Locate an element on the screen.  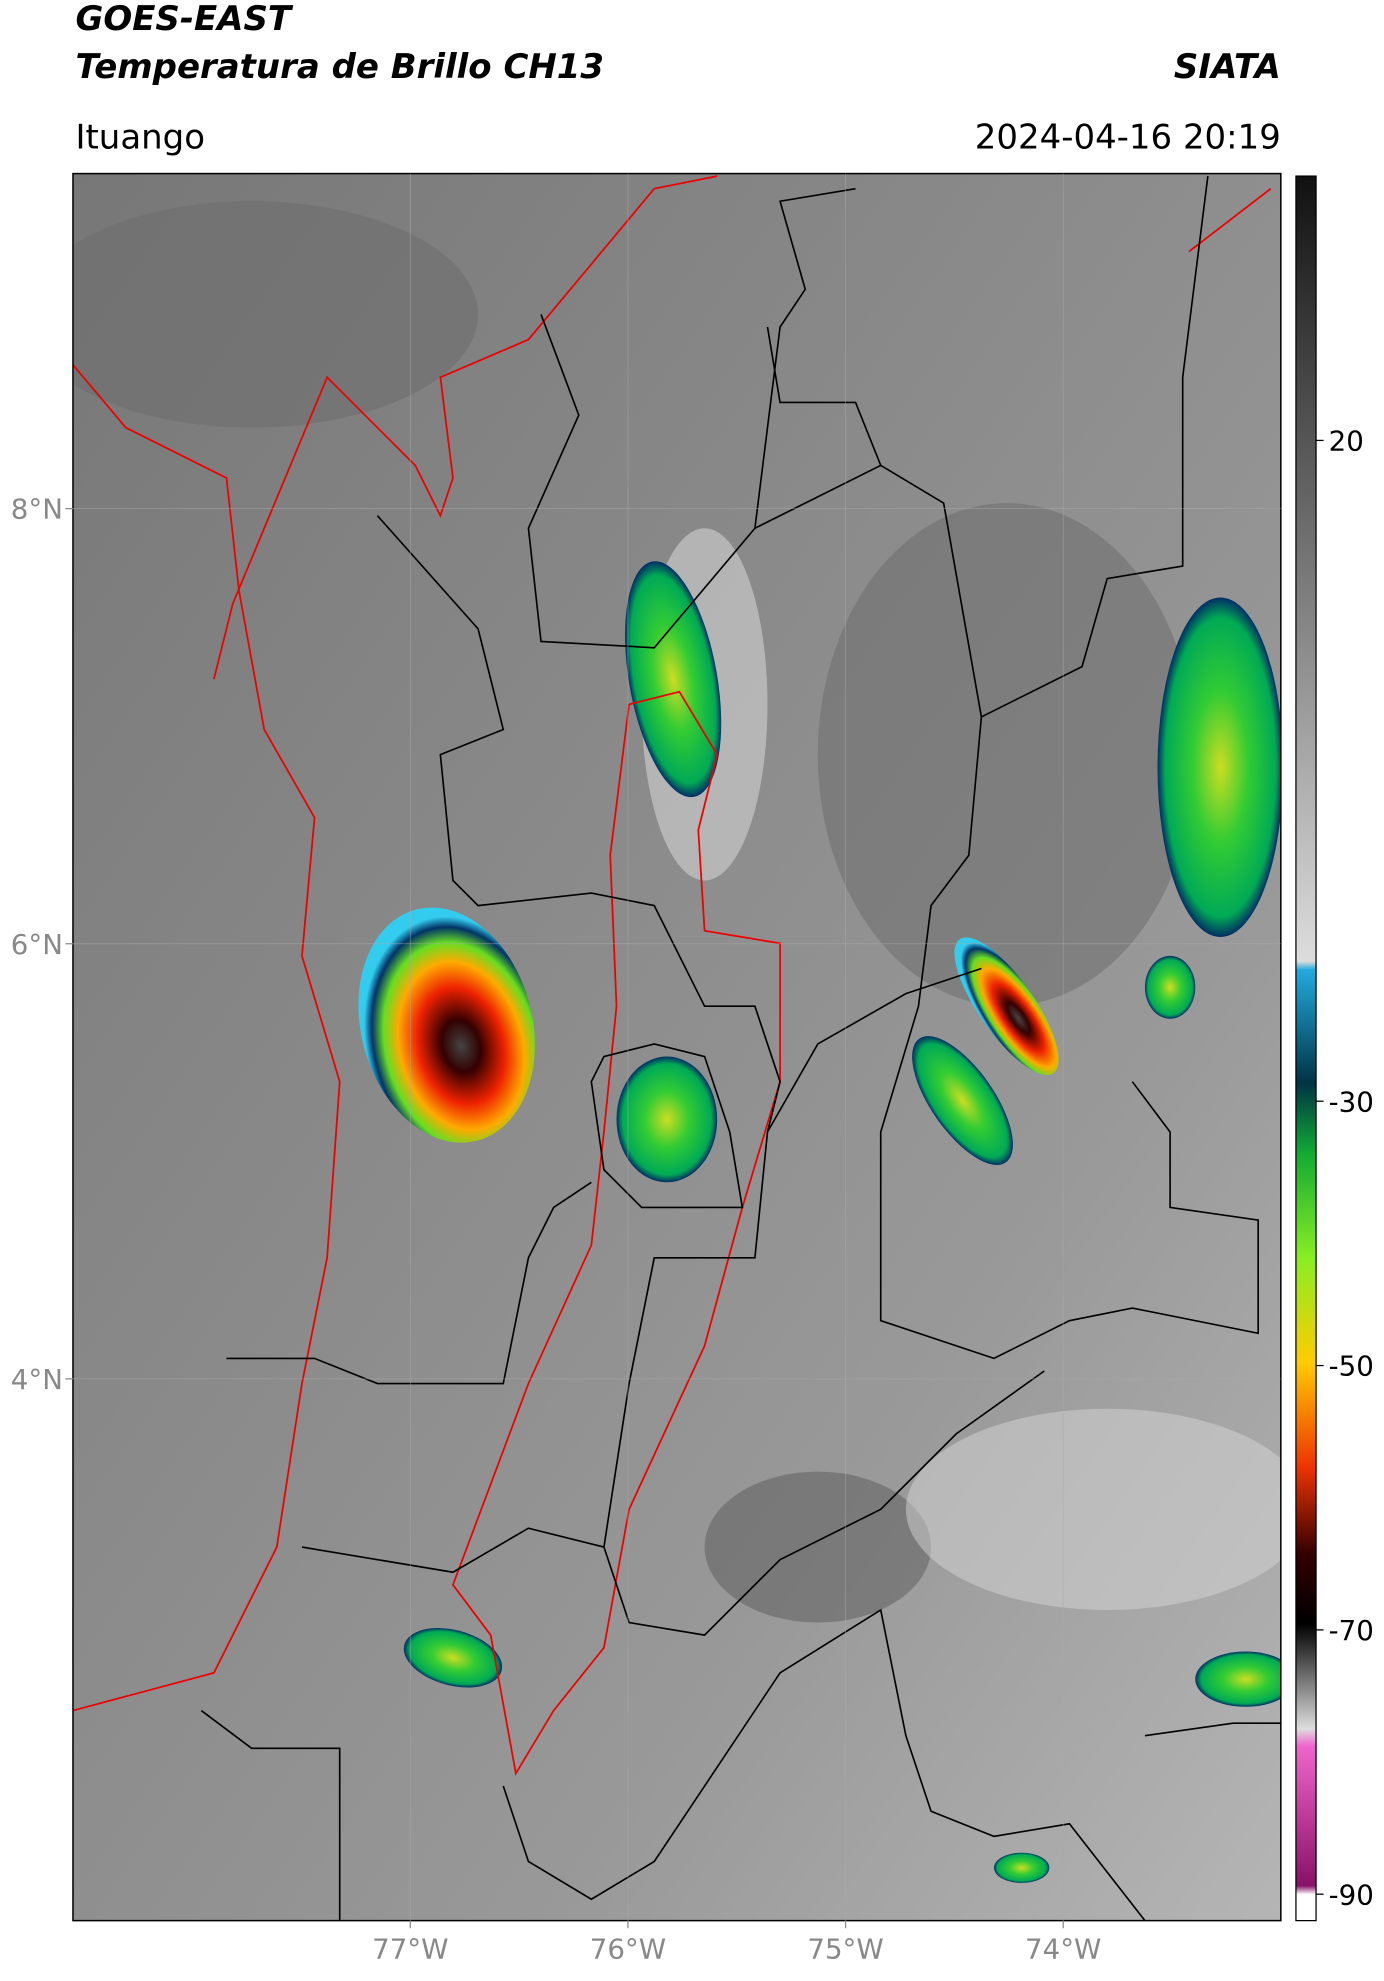
y-tick-label: 6°N is located at coordinates (37, 944).